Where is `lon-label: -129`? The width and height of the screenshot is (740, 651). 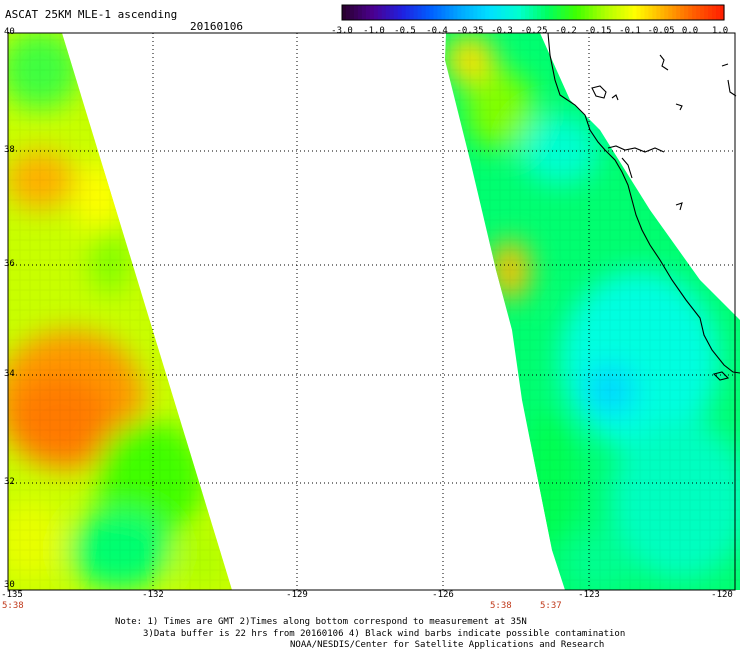 lon-label: -129 is located at coordinates (297, 595).